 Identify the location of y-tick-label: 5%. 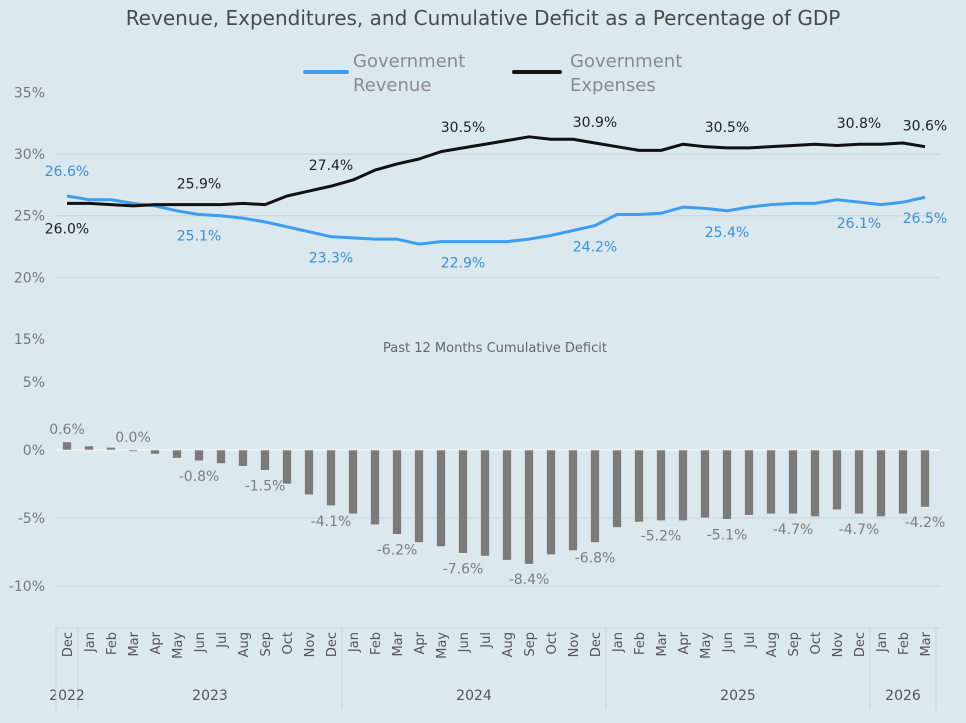
(34, 383).